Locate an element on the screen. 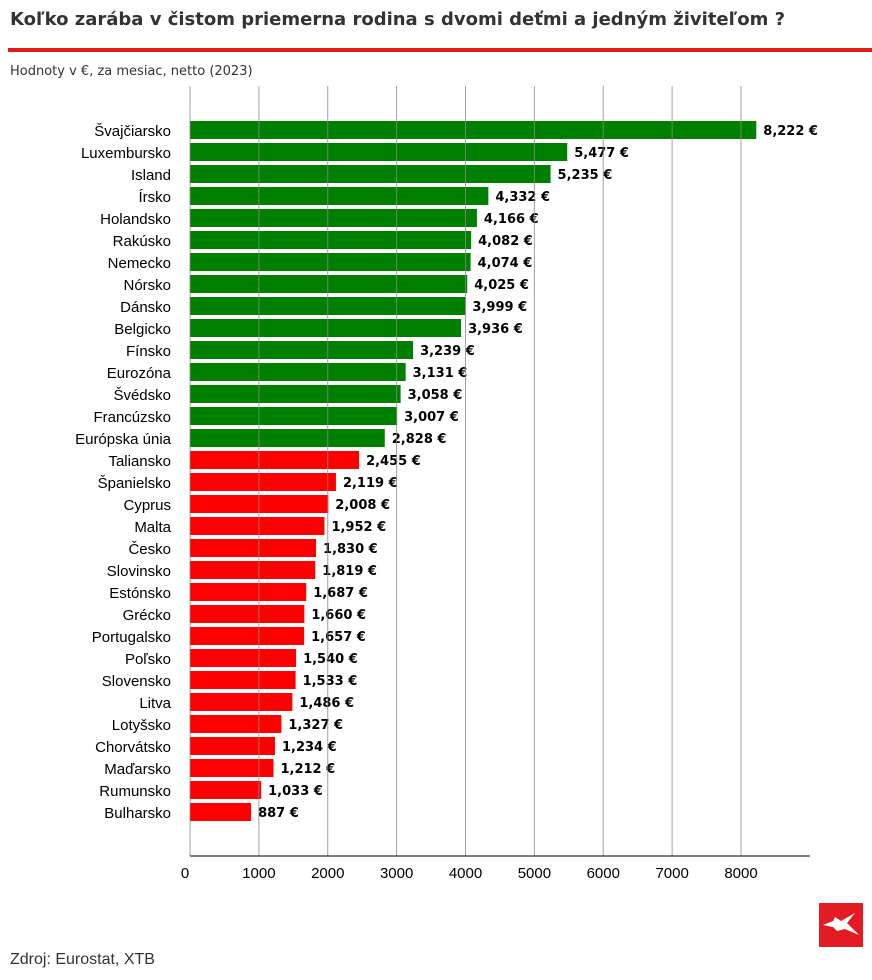 This screenshot has height=980, width=872. xtb-x-icon is located at coordinates (841, 924).